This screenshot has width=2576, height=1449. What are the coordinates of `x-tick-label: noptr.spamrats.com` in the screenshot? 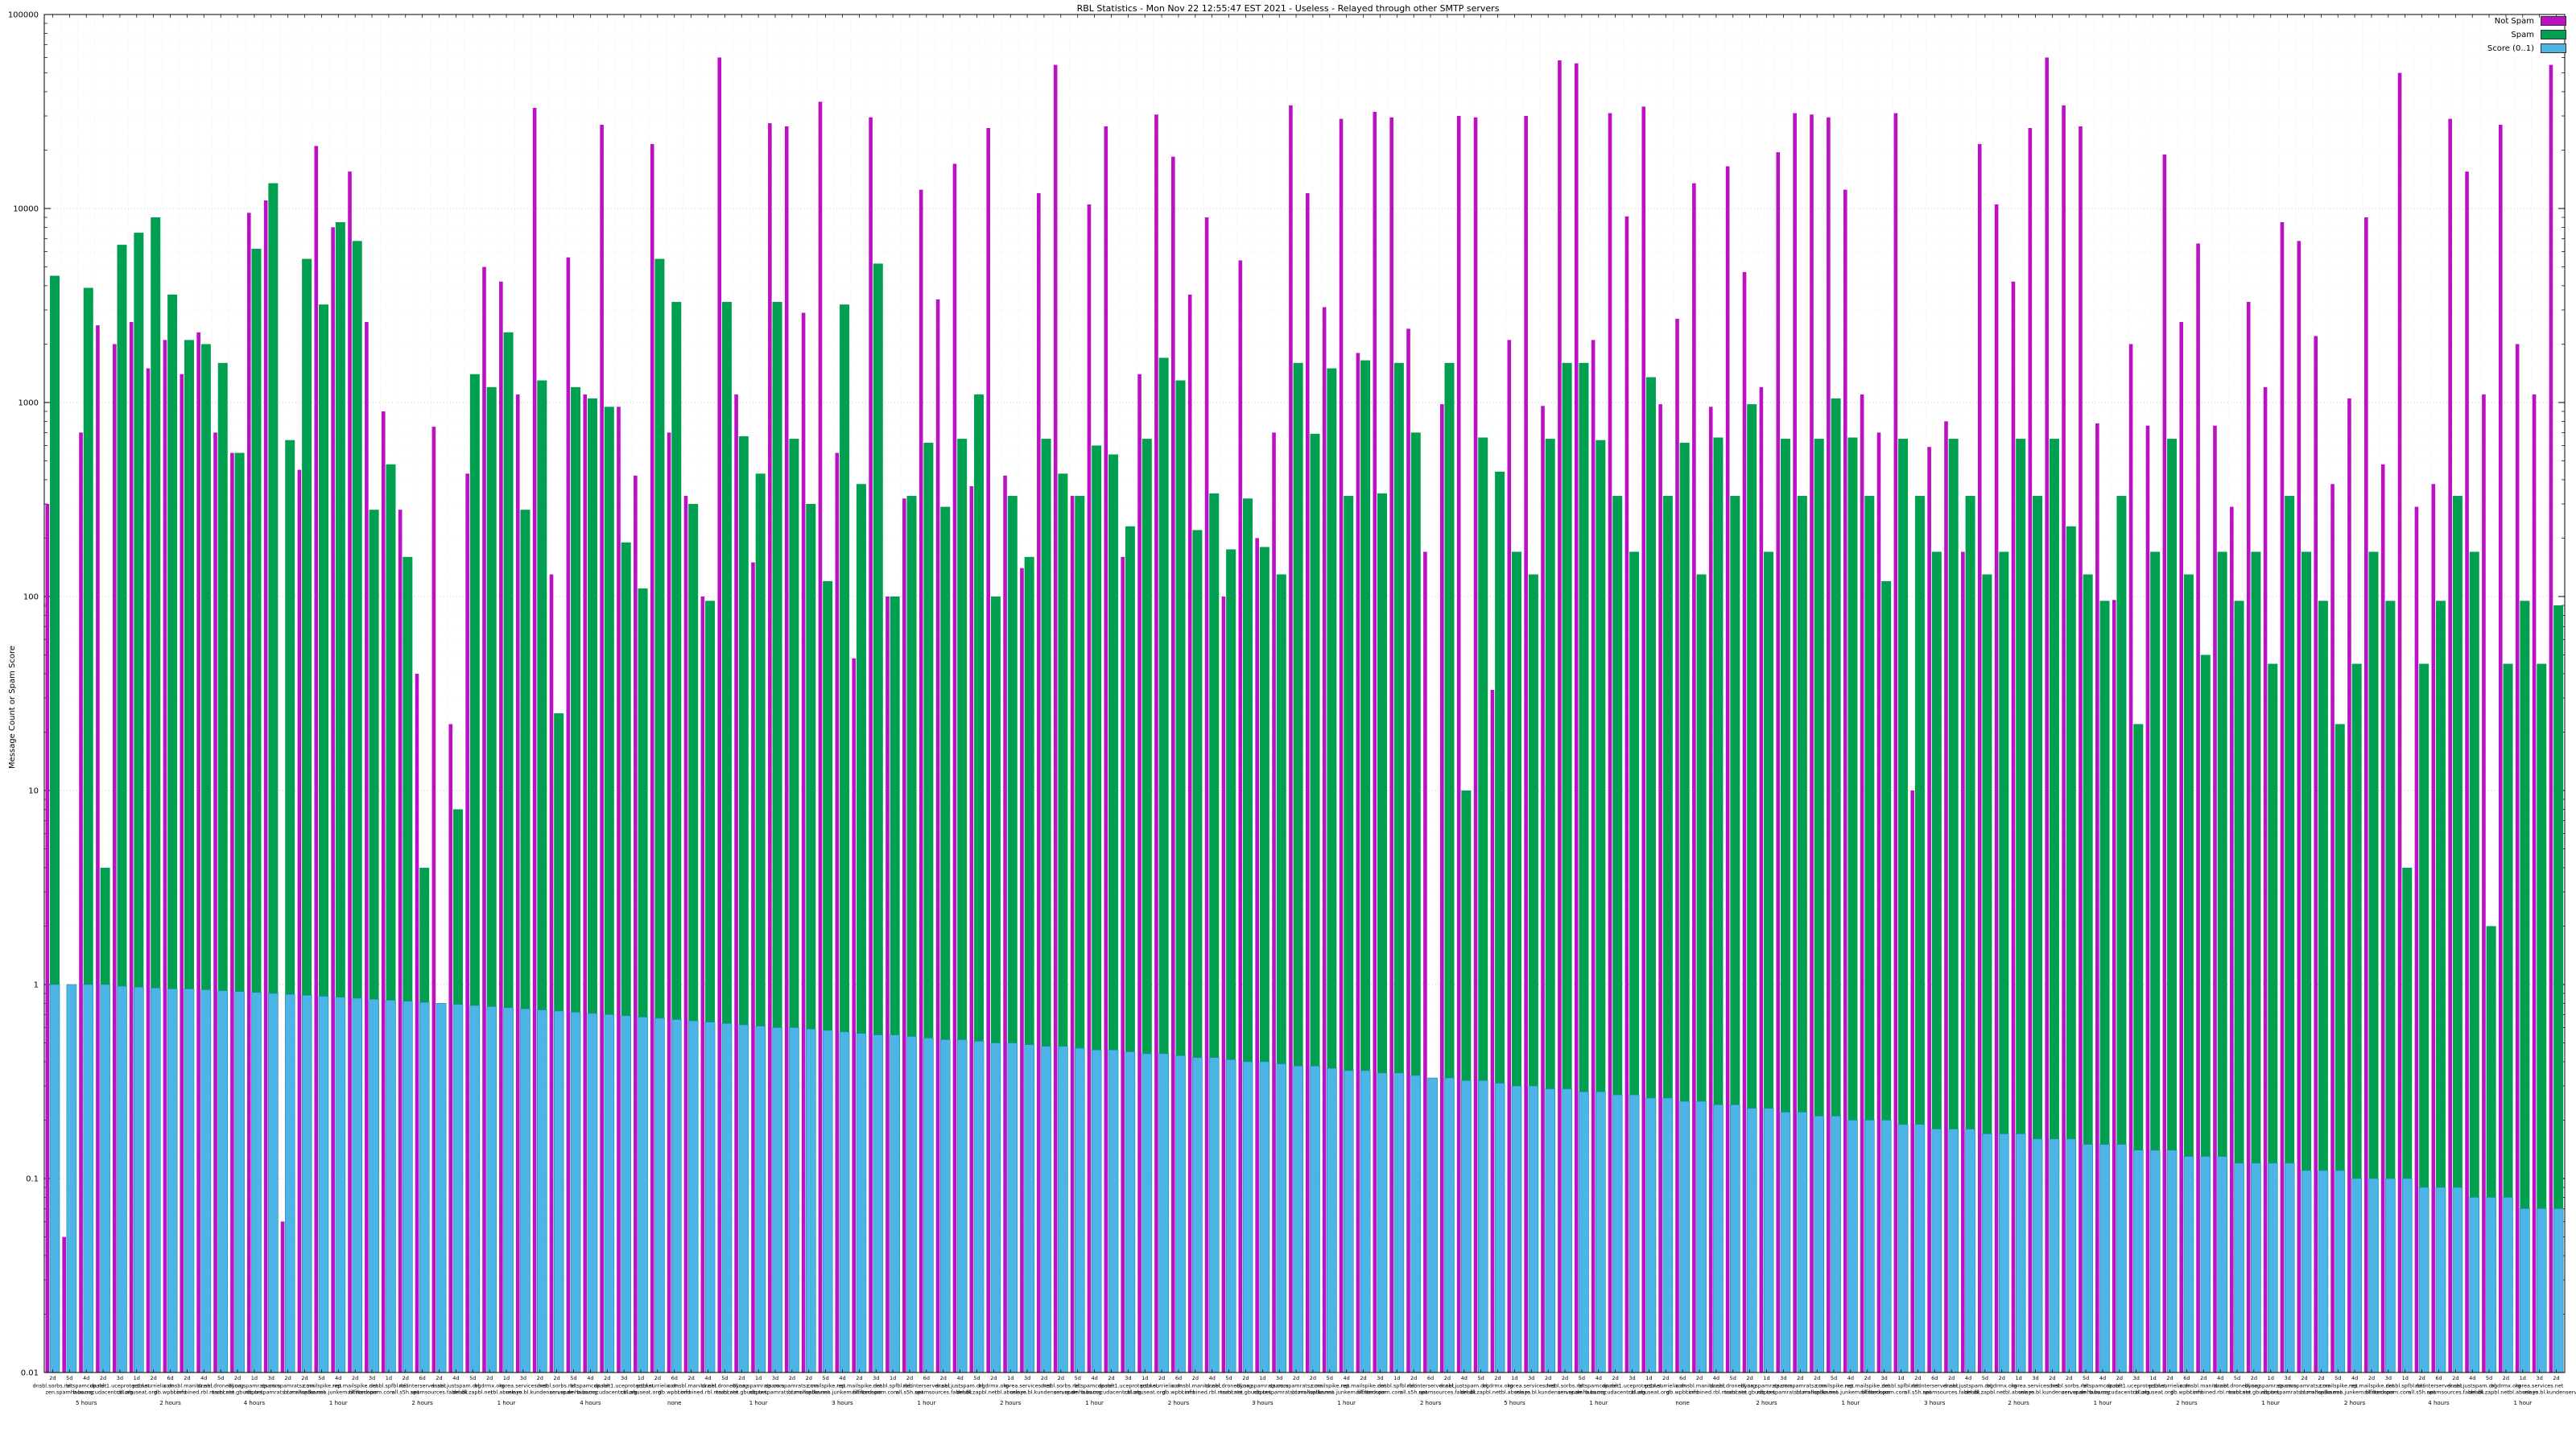 It's located at (1783, 1392).